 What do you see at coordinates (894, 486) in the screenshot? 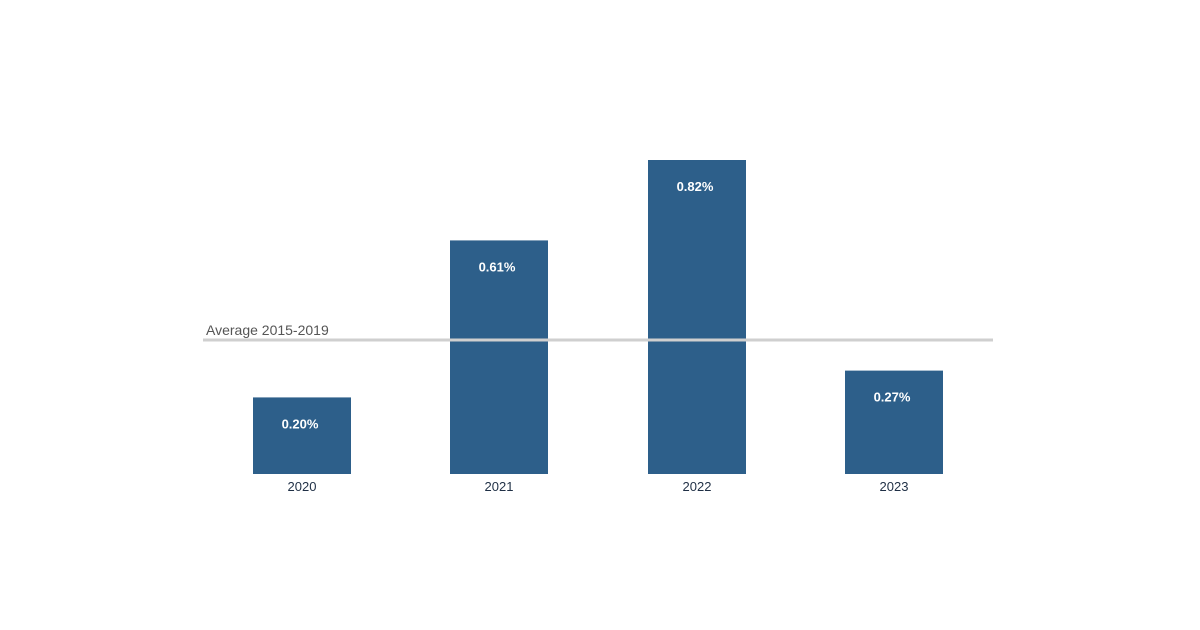
I see `x-tick-2023: 2023` at bounding box center [894, 486].